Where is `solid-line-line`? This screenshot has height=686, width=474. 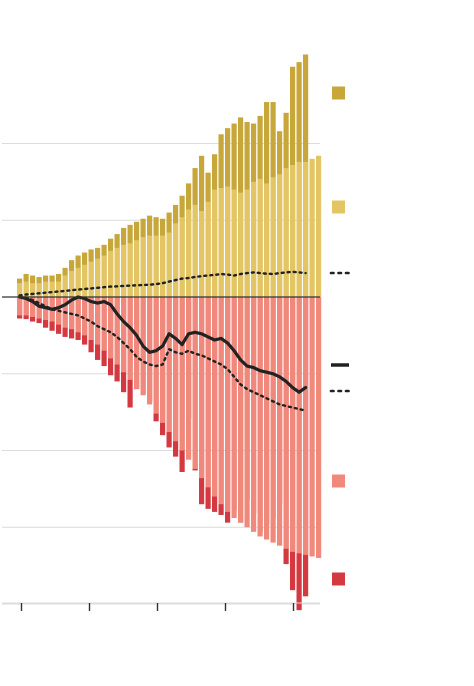 solid-line-line is located at coordinates (163, 344).